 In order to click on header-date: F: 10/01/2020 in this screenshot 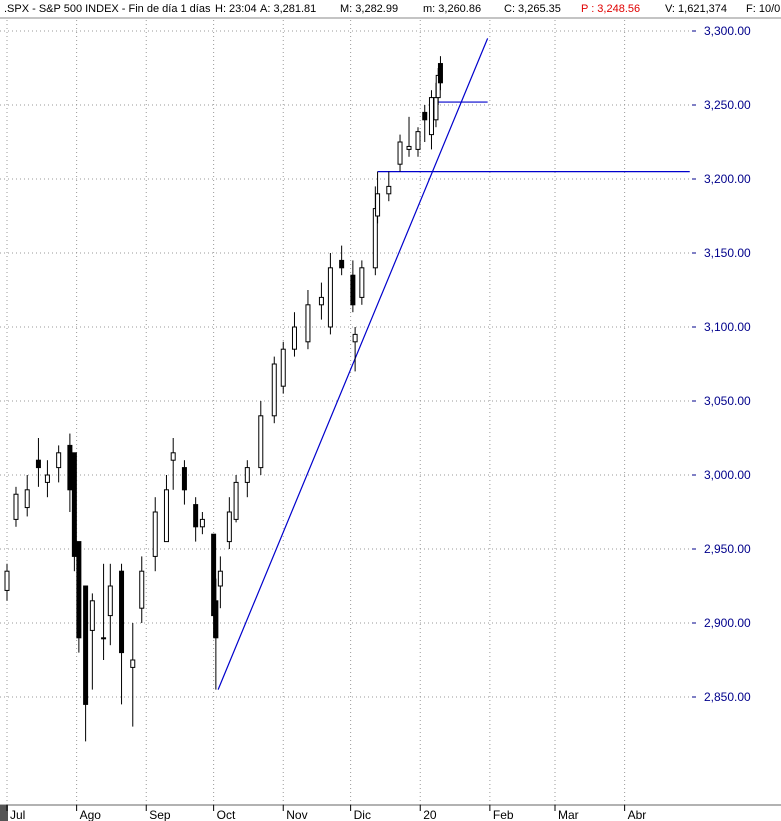, I will do `click(763, 9)`.